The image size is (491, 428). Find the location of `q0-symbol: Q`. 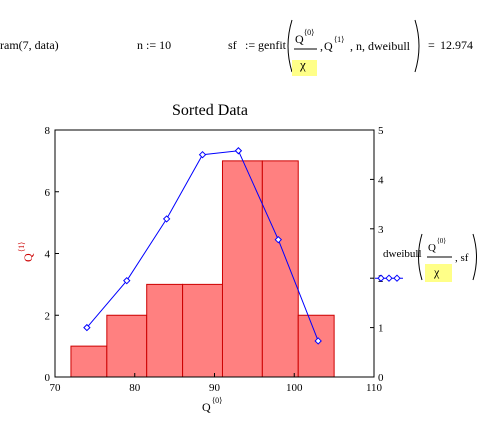

q0-symbol: Q is located at coordinates (299, 39).